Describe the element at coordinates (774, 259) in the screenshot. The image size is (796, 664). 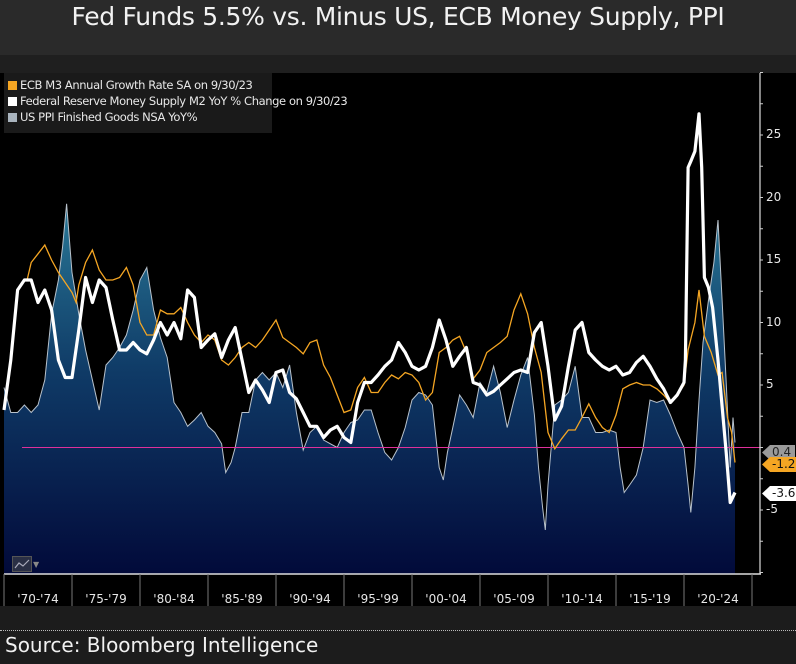
I see `y-tick-label: 15` at that location.